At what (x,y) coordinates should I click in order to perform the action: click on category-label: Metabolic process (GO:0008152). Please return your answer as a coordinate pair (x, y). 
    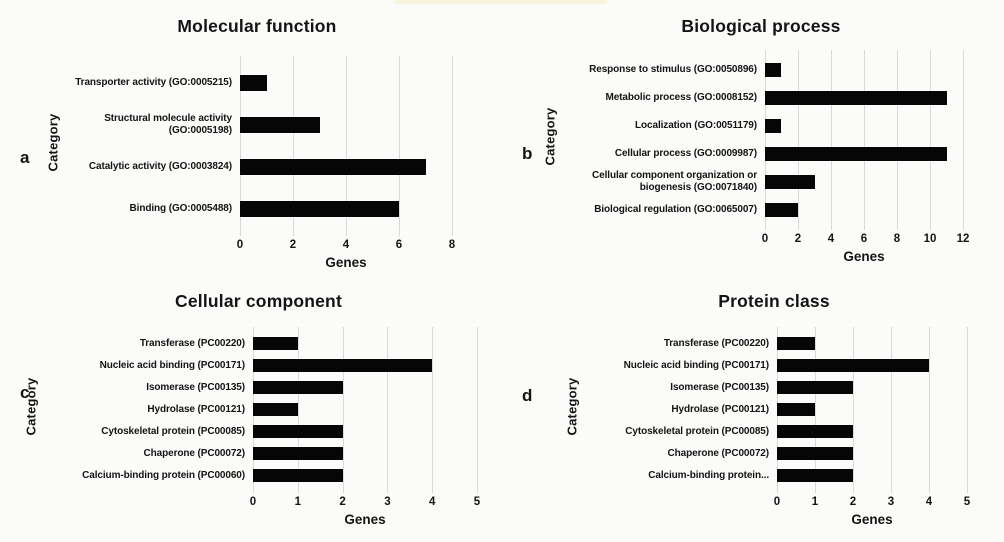
    Looking at the image, I should click on (681, 97).